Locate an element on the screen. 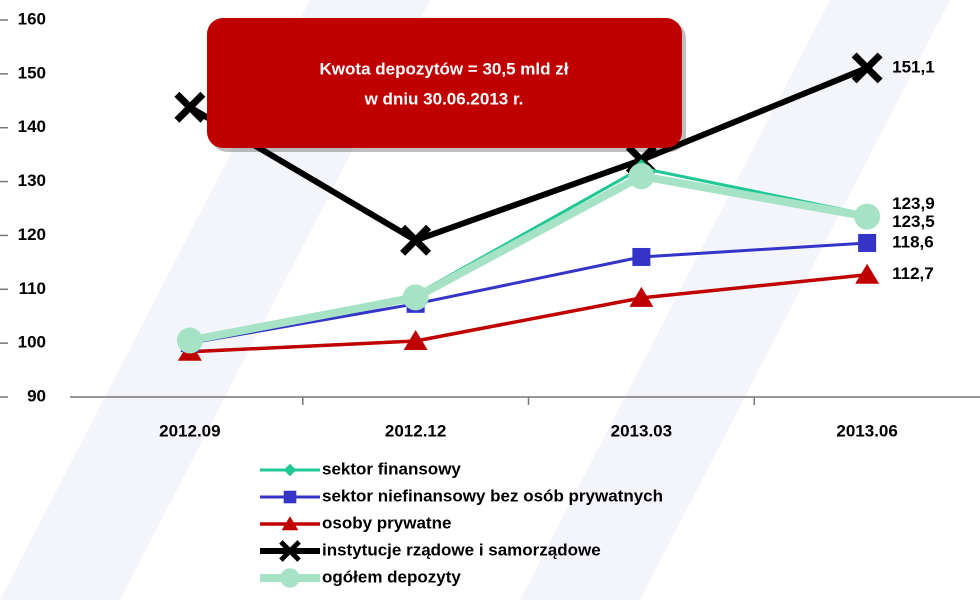 This screenshot has height=600, width=980. legend-entry: osoby prywatne is located at coordinates (355, 522).